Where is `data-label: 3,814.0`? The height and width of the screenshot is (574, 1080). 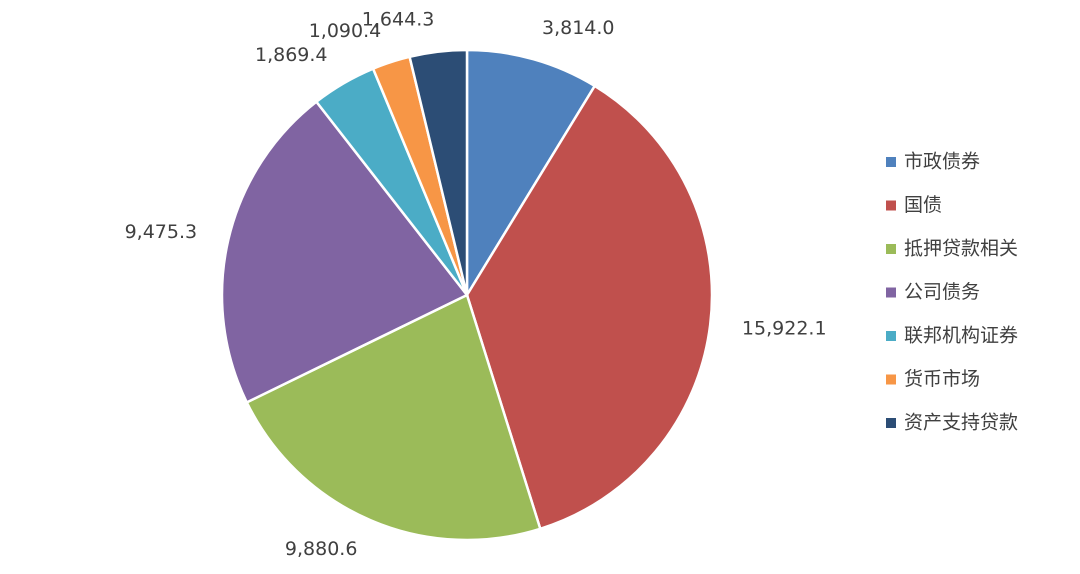
data-label: 3,814.0 is located at coordinates (578, 28).